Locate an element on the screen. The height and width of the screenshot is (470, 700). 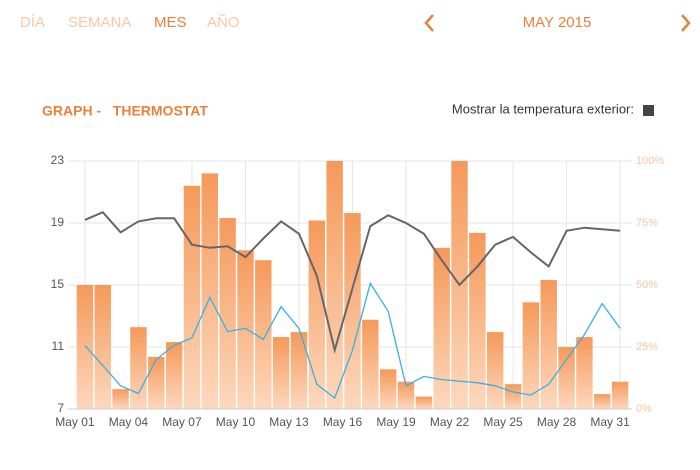
period-label: MAY 2015 is located at coordinates (557, 22).